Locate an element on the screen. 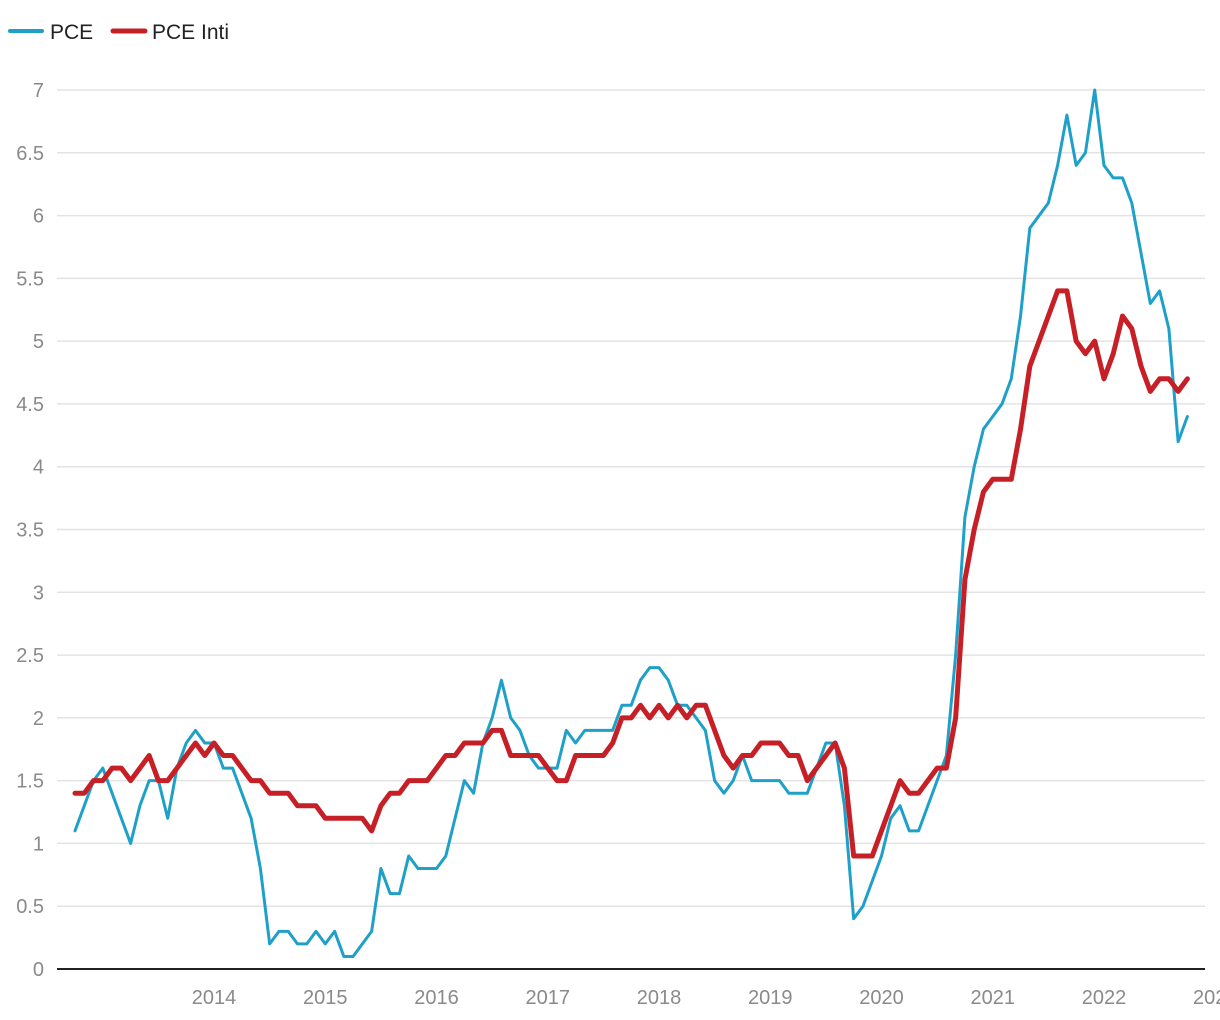  y-tick-label: 6.5 is located at coordinates (30, 154).